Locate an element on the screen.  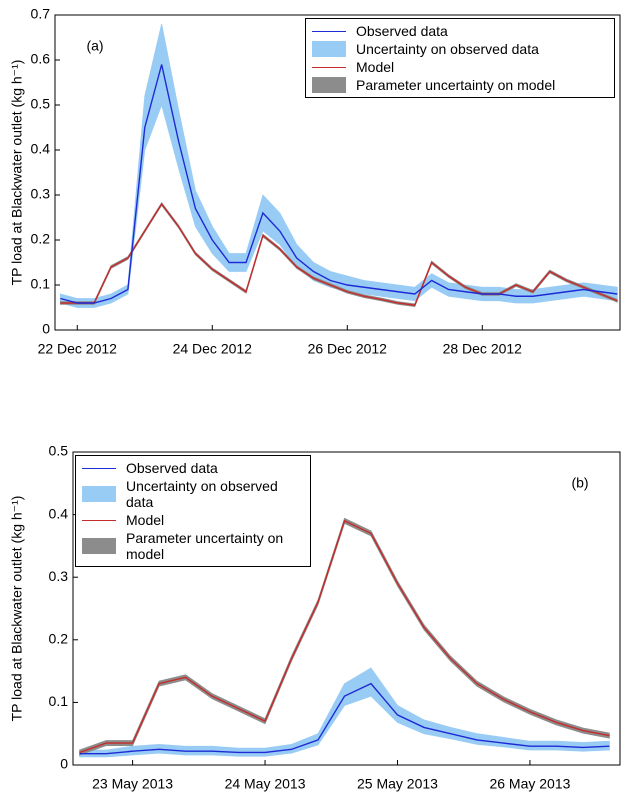
x-tick-label: 24 Dec 2012 is located at coordinates (213, 349).